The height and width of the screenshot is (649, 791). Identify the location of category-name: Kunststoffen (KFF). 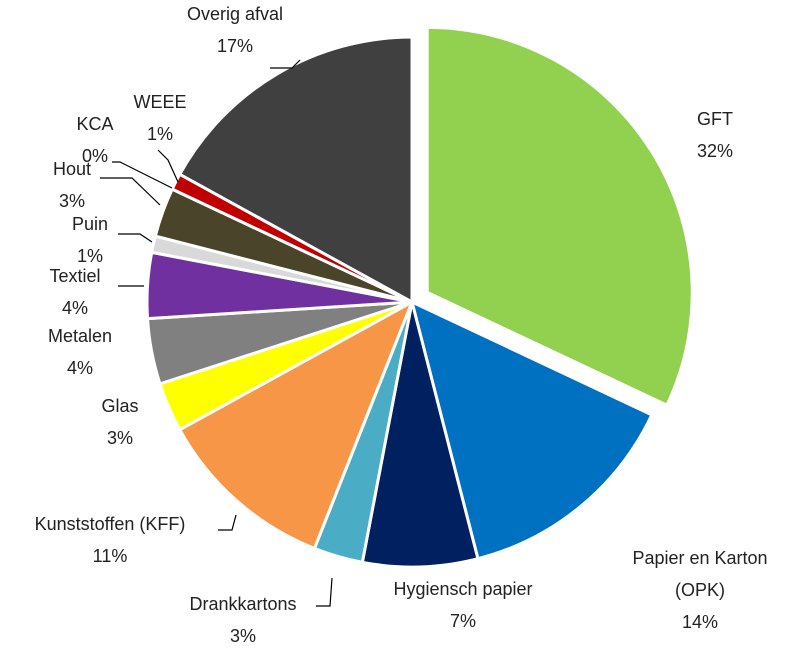
(110, 524).